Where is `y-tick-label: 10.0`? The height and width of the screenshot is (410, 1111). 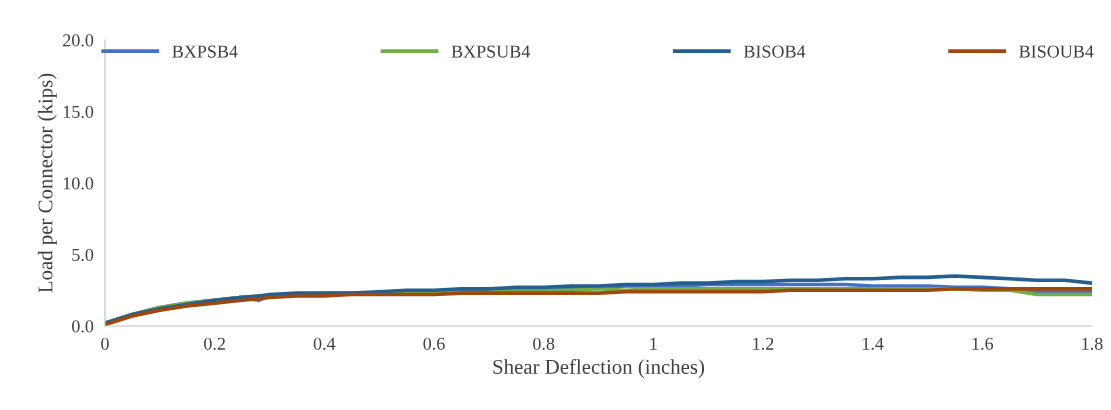
y-tick-label: 10.0 is located at coordinates (78, 183).